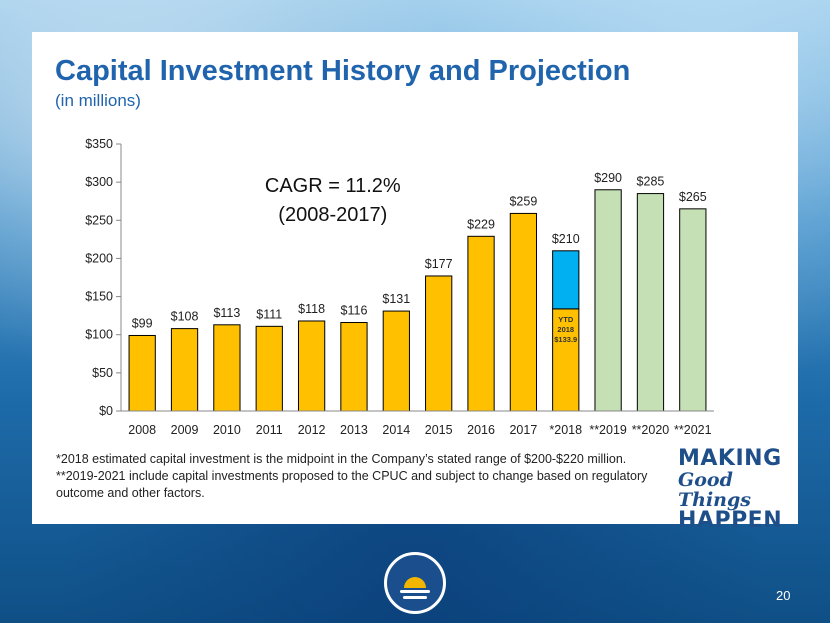 The width and height of the screenshot is (830, 623). I want to click on x-tick-label: 2011, so click(269, 430).